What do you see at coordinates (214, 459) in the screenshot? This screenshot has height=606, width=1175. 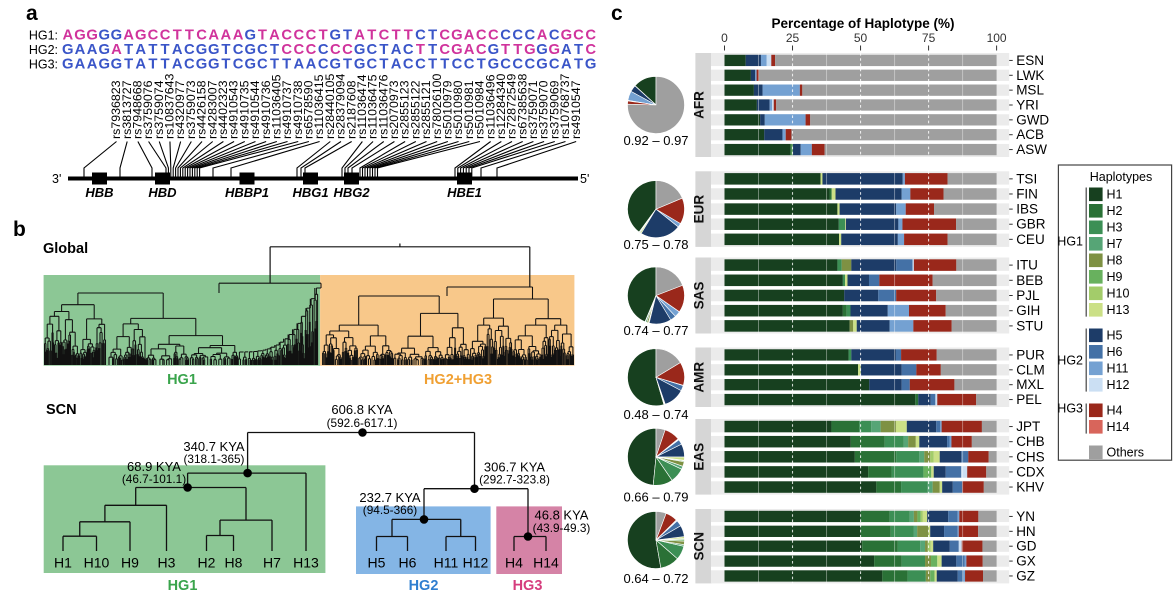 I see `svg-text: (318.1-365)` at bounding box center [214, 459].